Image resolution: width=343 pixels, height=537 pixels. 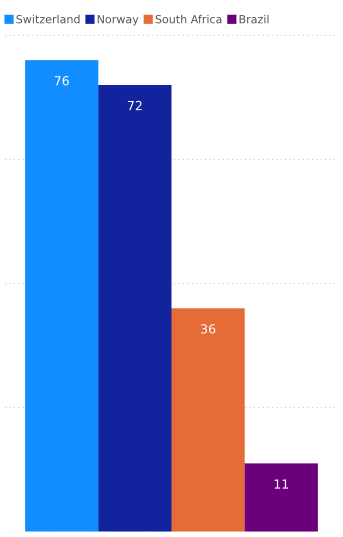 What do you see at coordinates (208, 329) in the screenshot?
I see `data-label: 36` at bounding box center [208, 329].